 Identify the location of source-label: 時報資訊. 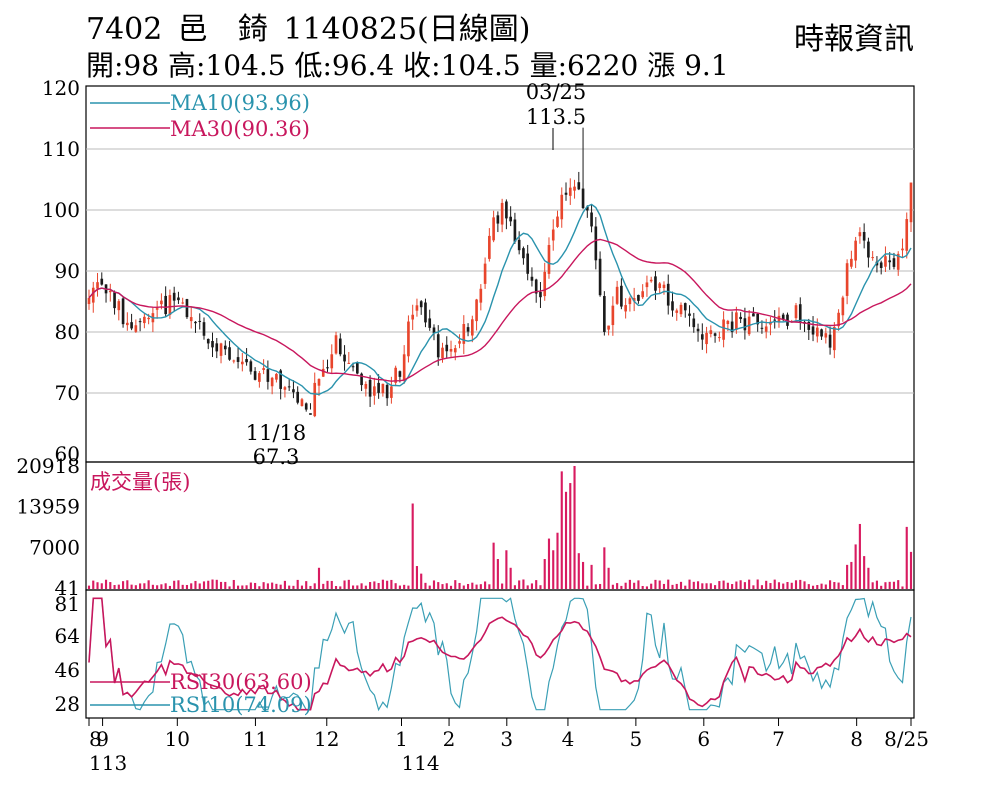
(854, 39).